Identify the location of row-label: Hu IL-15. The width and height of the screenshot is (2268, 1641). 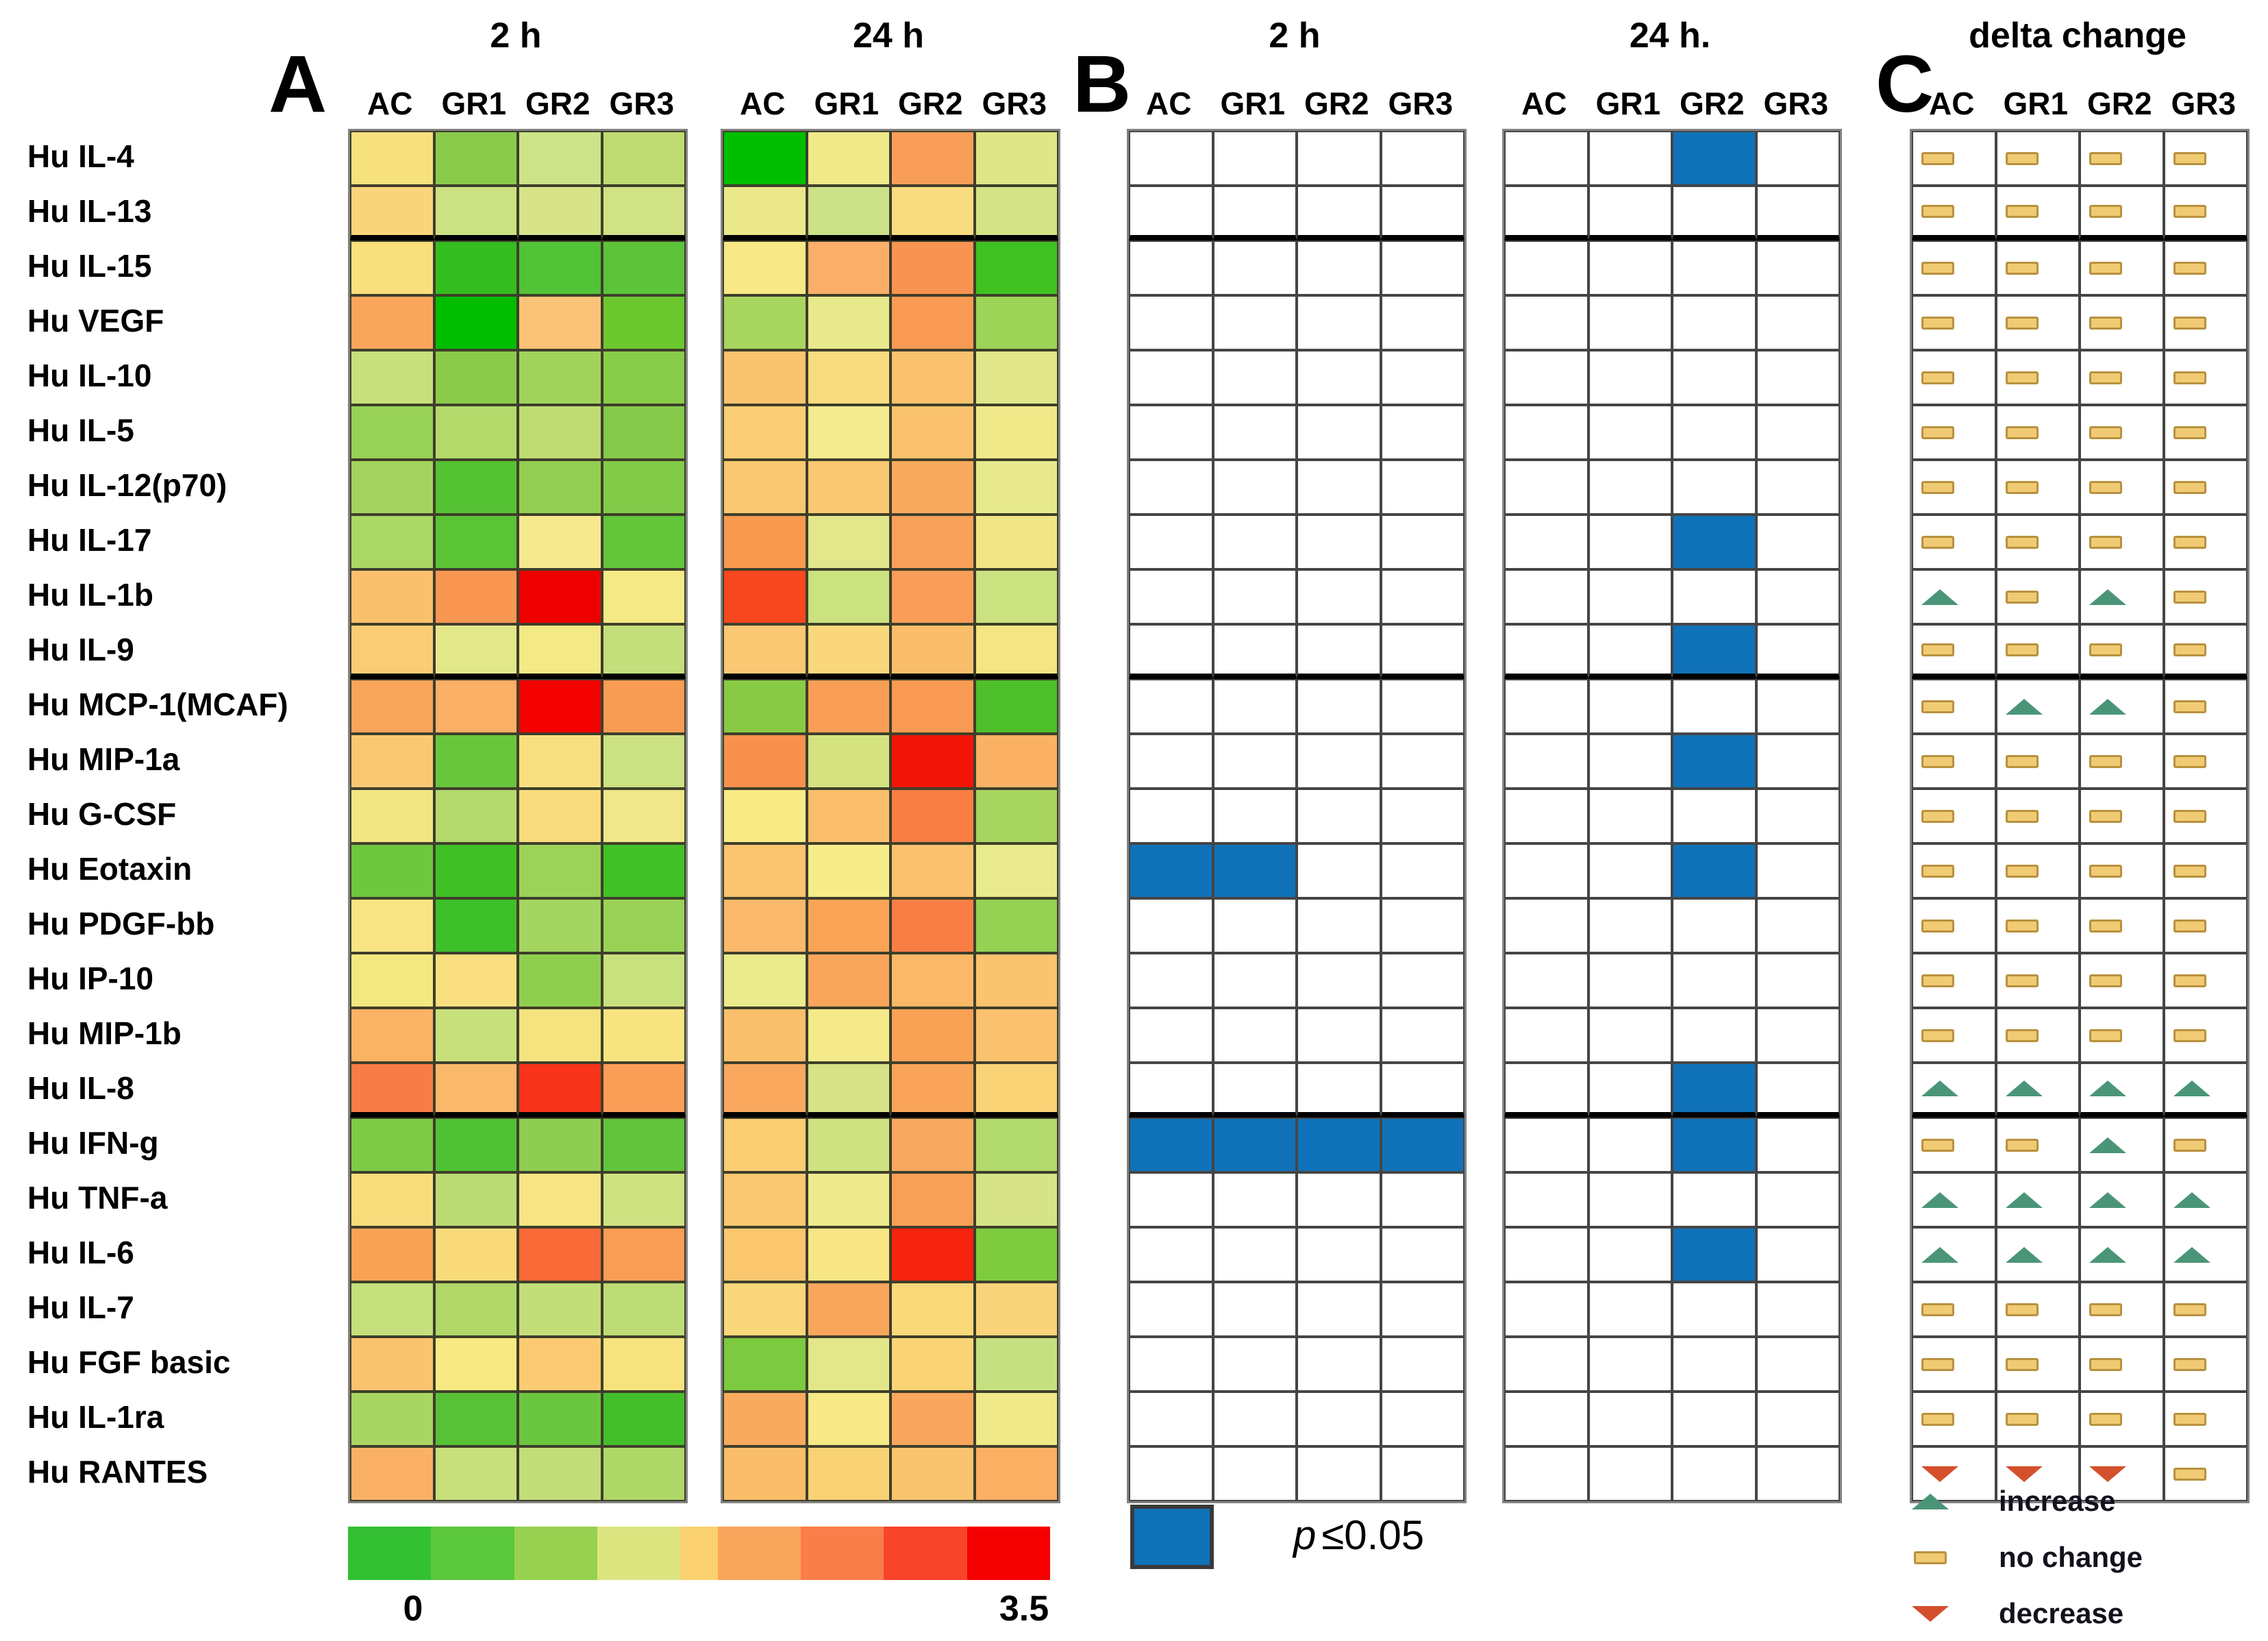
(89, 266).